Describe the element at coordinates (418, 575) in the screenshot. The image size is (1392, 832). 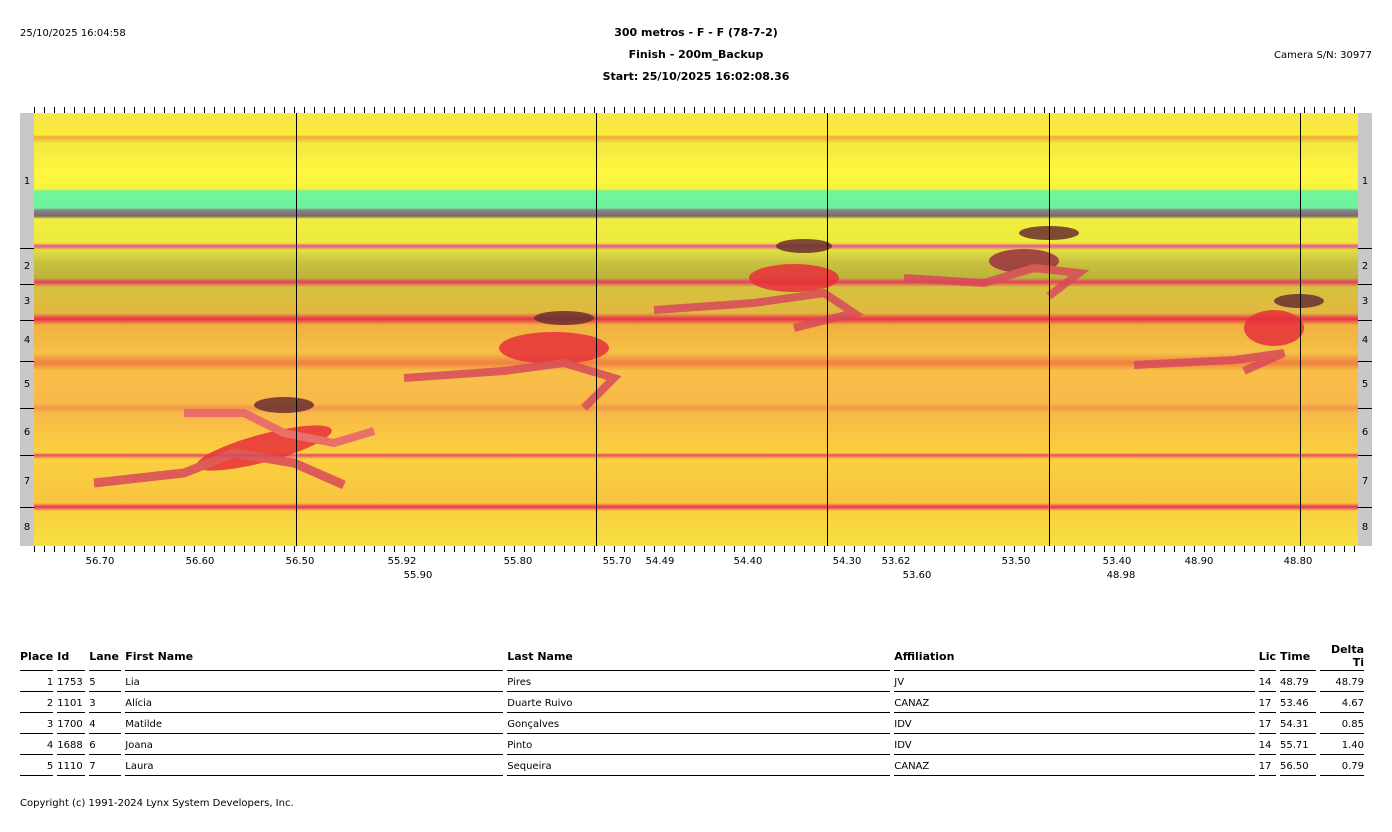
I see `time-tick-label: 55.90` at that location.